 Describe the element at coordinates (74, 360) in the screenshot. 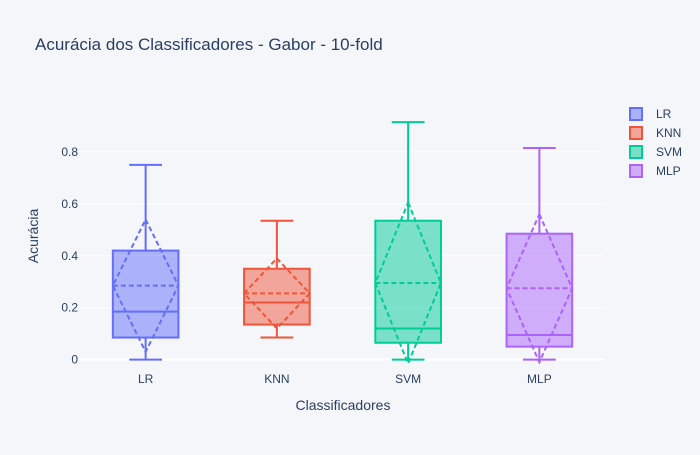

I see `y-tick-label: 0` at that location.